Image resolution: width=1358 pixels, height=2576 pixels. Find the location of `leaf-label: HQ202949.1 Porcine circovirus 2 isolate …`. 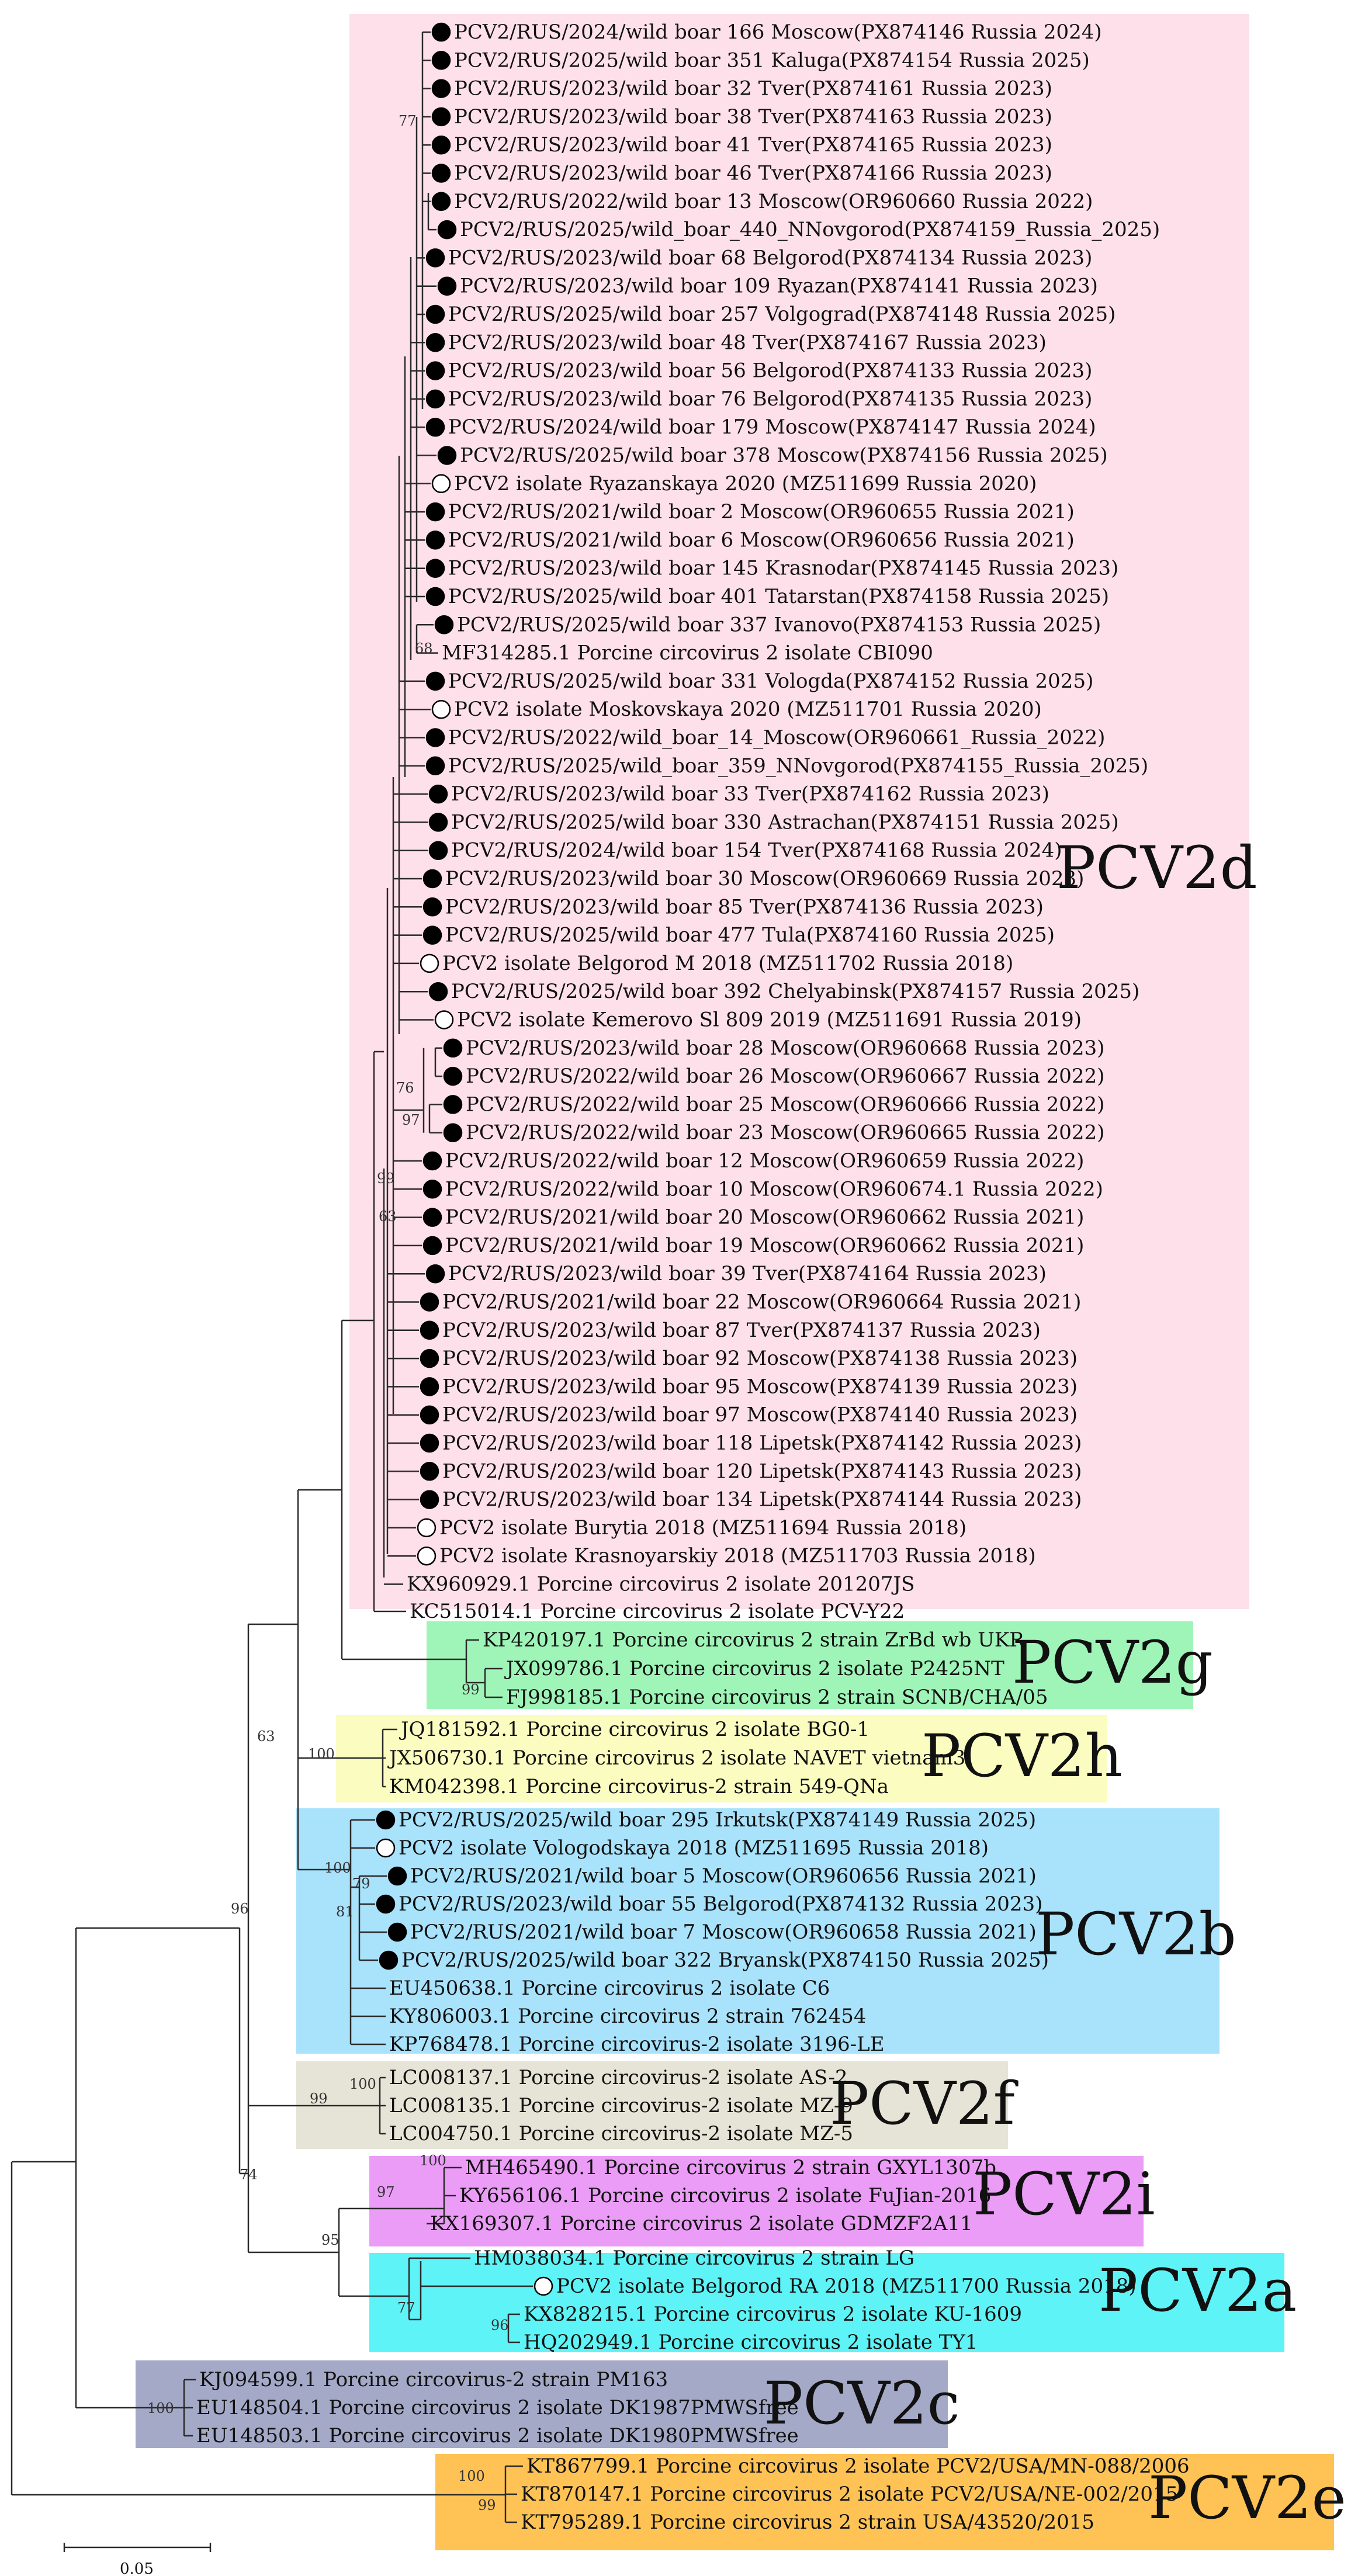

leaf-label: HQ202949.1 Porcine circovirus 2 isolate … is located at coordinates (751, 2342).